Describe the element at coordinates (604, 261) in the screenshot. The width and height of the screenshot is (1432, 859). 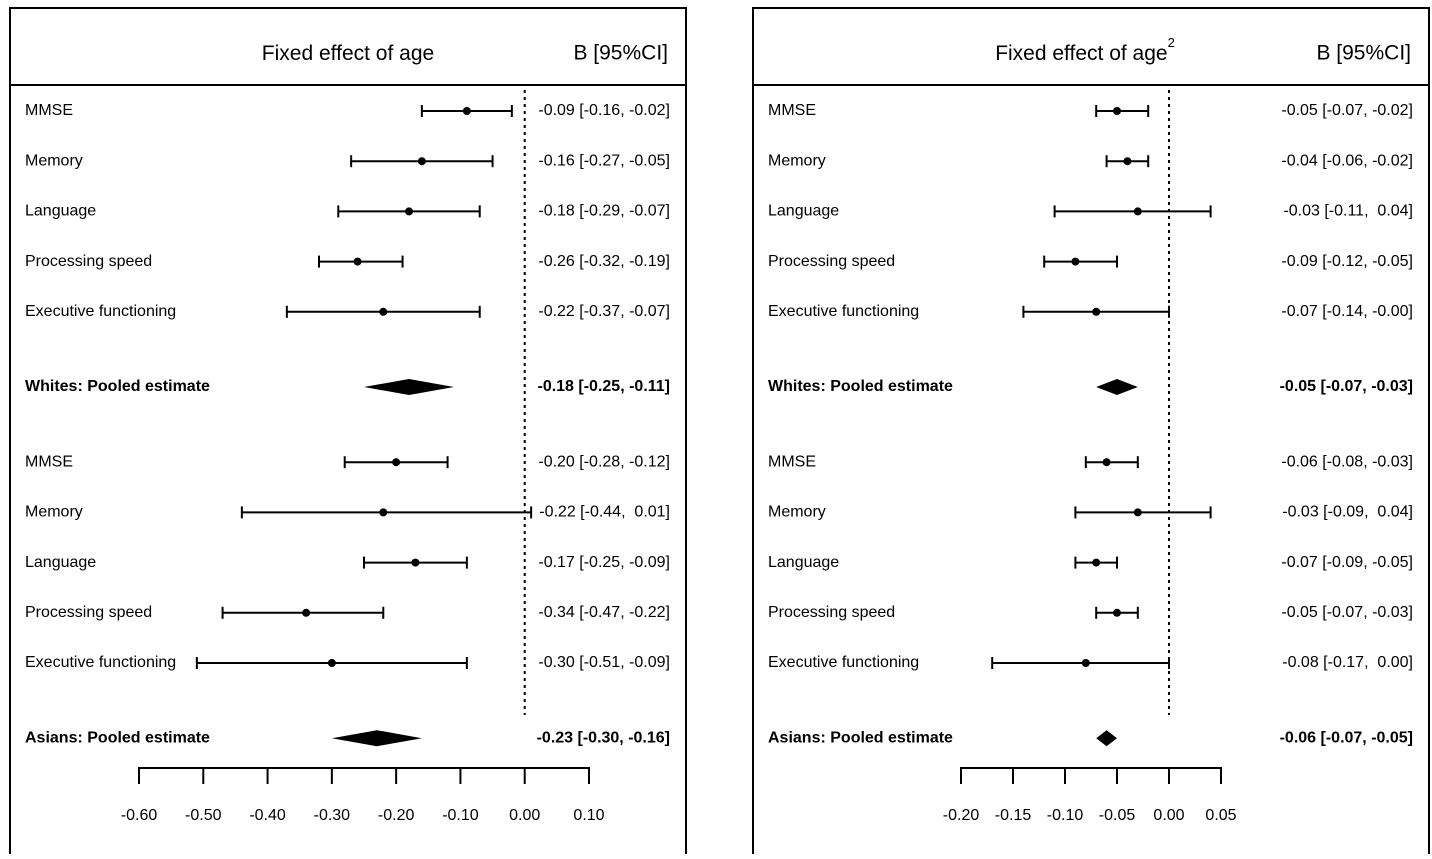
I see `value-label: -0.26 [-0.32, -0.19]` at that location.